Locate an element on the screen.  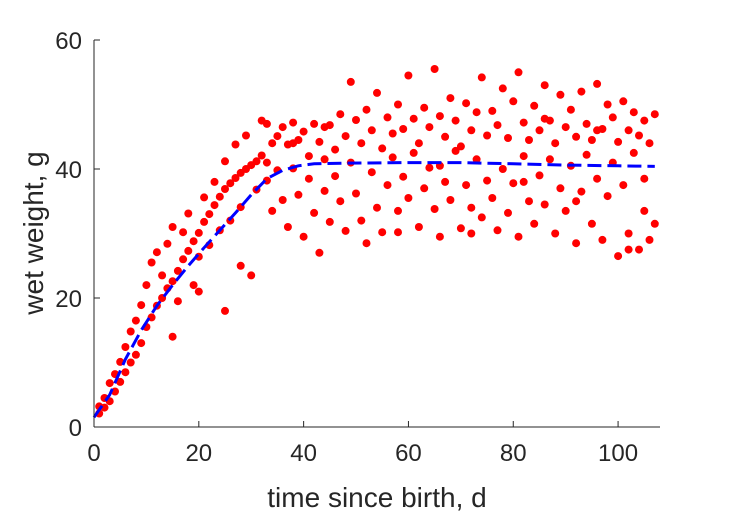
x-tick-label: 20 is located at coordinates (198, 453).